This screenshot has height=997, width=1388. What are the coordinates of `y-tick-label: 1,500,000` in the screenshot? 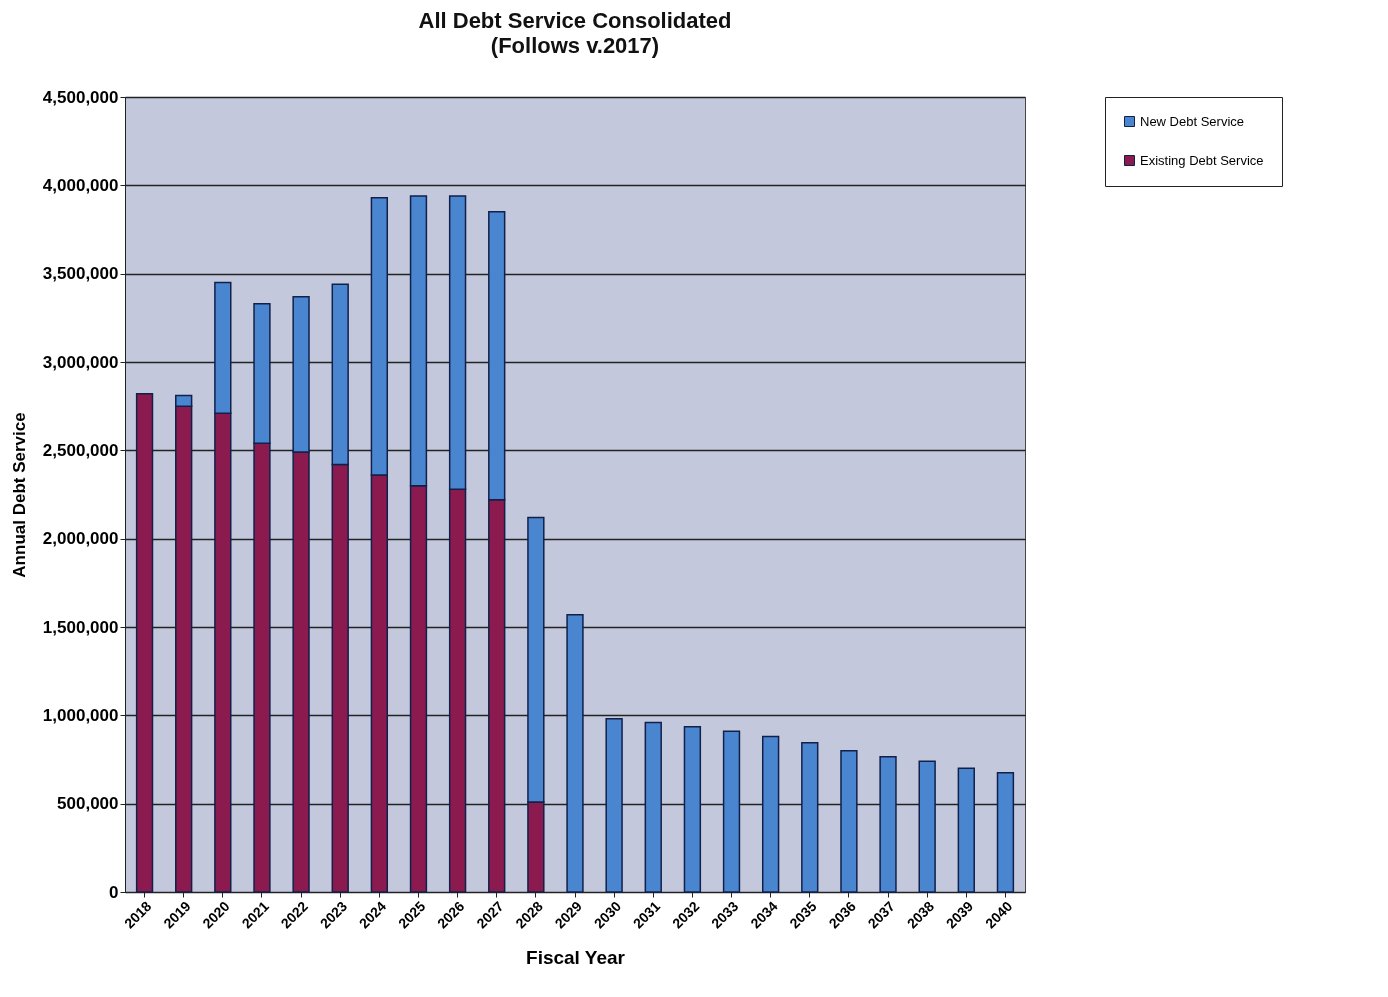 It's located at (80, 627).